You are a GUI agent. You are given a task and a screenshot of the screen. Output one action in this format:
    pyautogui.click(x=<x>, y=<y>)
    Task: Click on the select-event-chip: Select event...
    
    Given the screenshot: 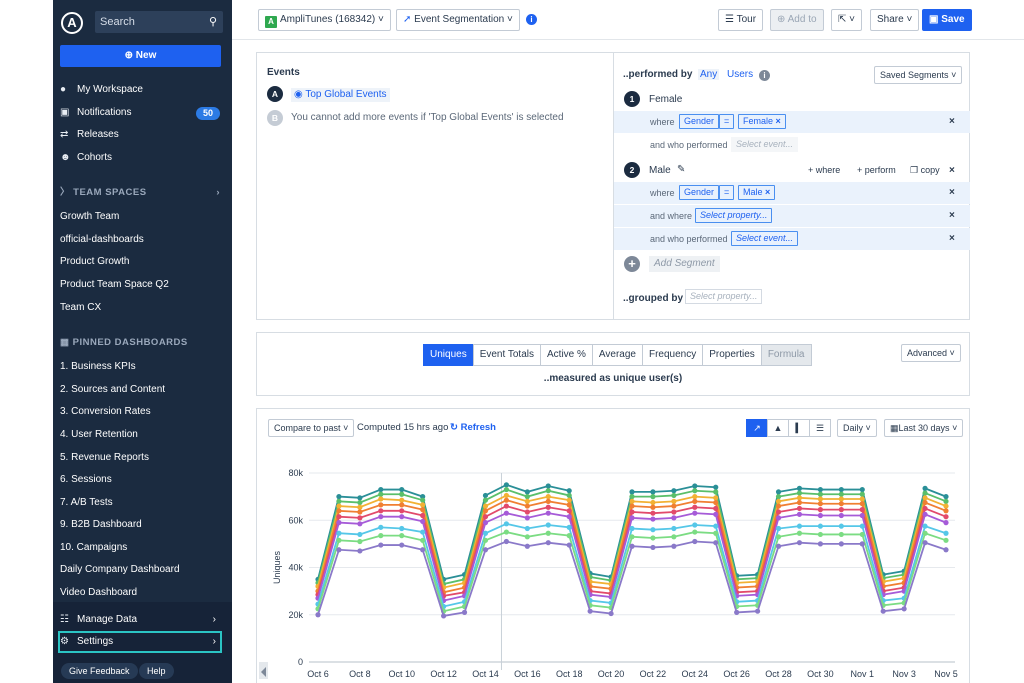 What is the action you would take?
    pyautogui.click(x=765, y=238)
    